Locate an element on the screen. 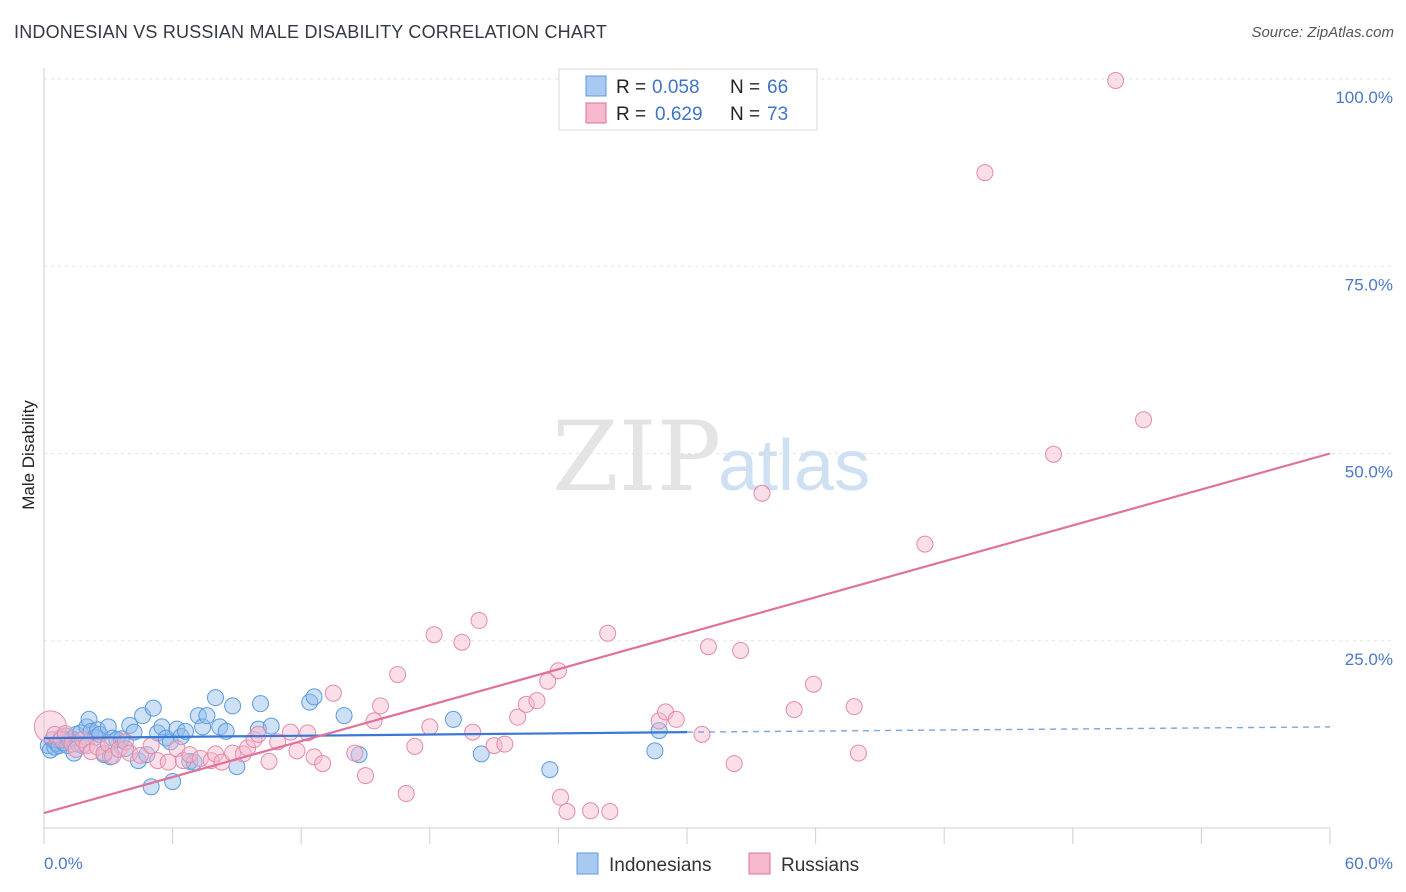  bottom-legend-label-indonesians: Indonesians is located at coordinates (660, 865).